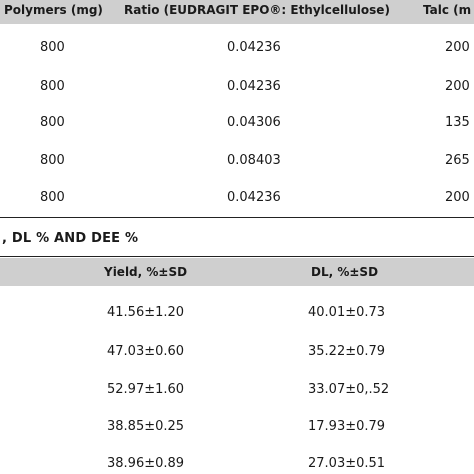 This screenshot has height=474, width=474. What do you see at coordinates (70, 238) in the screenshot?
I see `table-bottom-title: , DL % AND DEE %` at bounding box center [70, 238].